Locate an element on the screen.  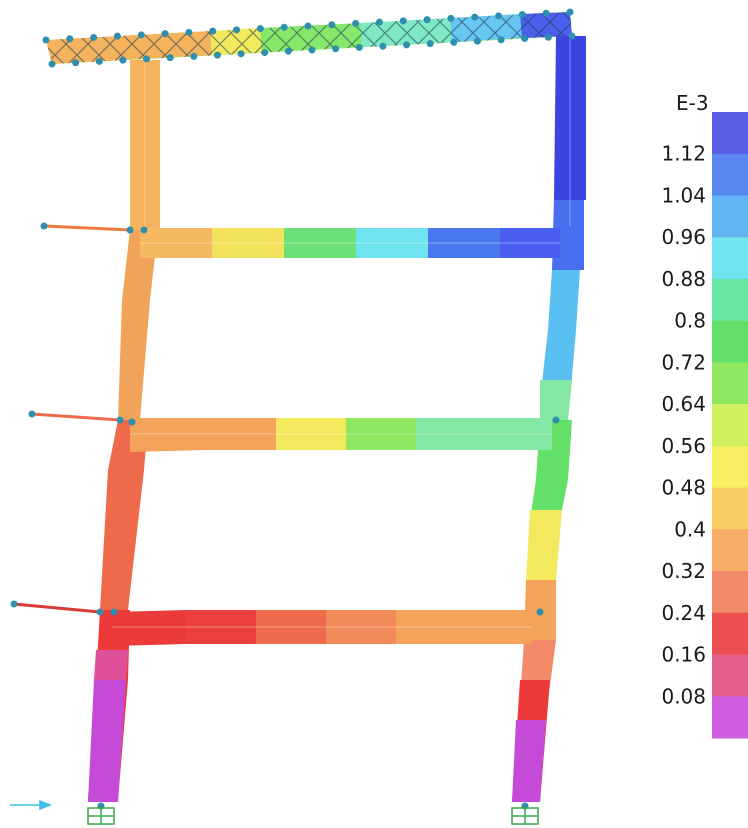
legend-tick-label: 0.08 is located at coordinates (683, 696).